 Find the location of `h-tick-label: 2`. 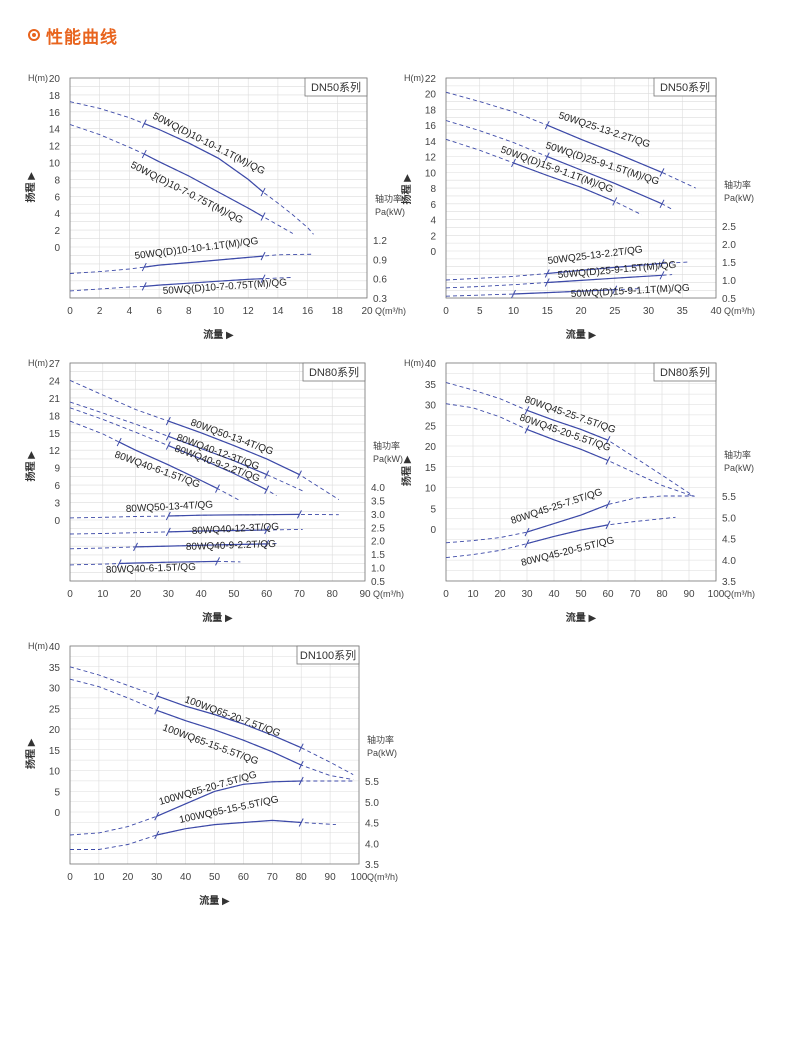

h-tick-label: 2 is located at coordinates (57, 231).